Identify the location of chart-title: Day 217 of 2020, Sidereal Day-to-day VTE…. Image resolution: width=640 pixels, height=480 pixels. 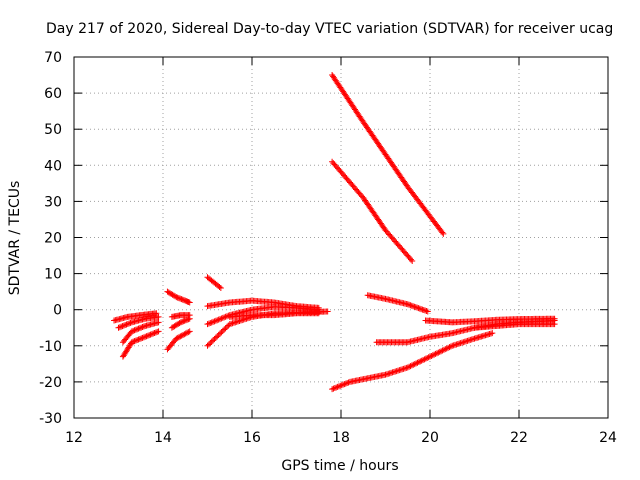
(329, 29).